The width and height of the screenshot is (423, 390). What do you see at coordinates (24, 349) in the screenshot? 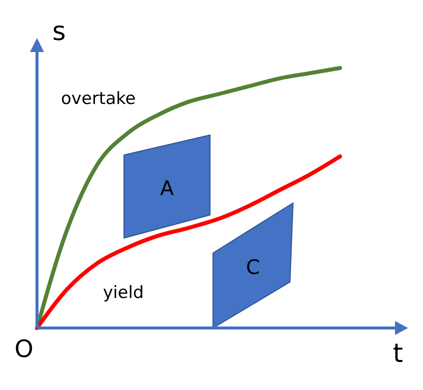
I see `text: O` at bounding box center [24, 349].